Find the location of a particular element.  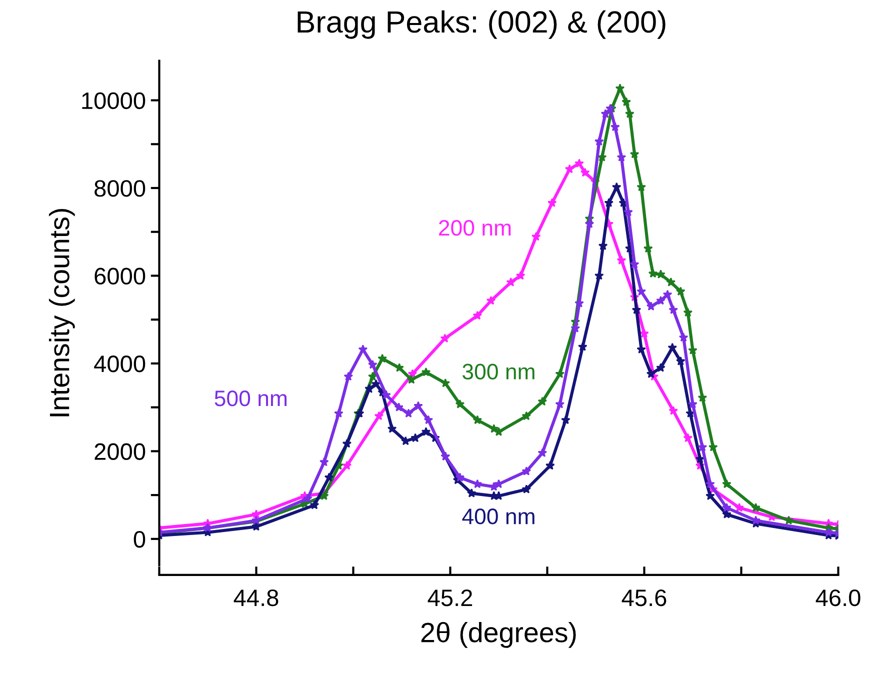

y-tick-label: 4000 is located at coordinates (120, 364).